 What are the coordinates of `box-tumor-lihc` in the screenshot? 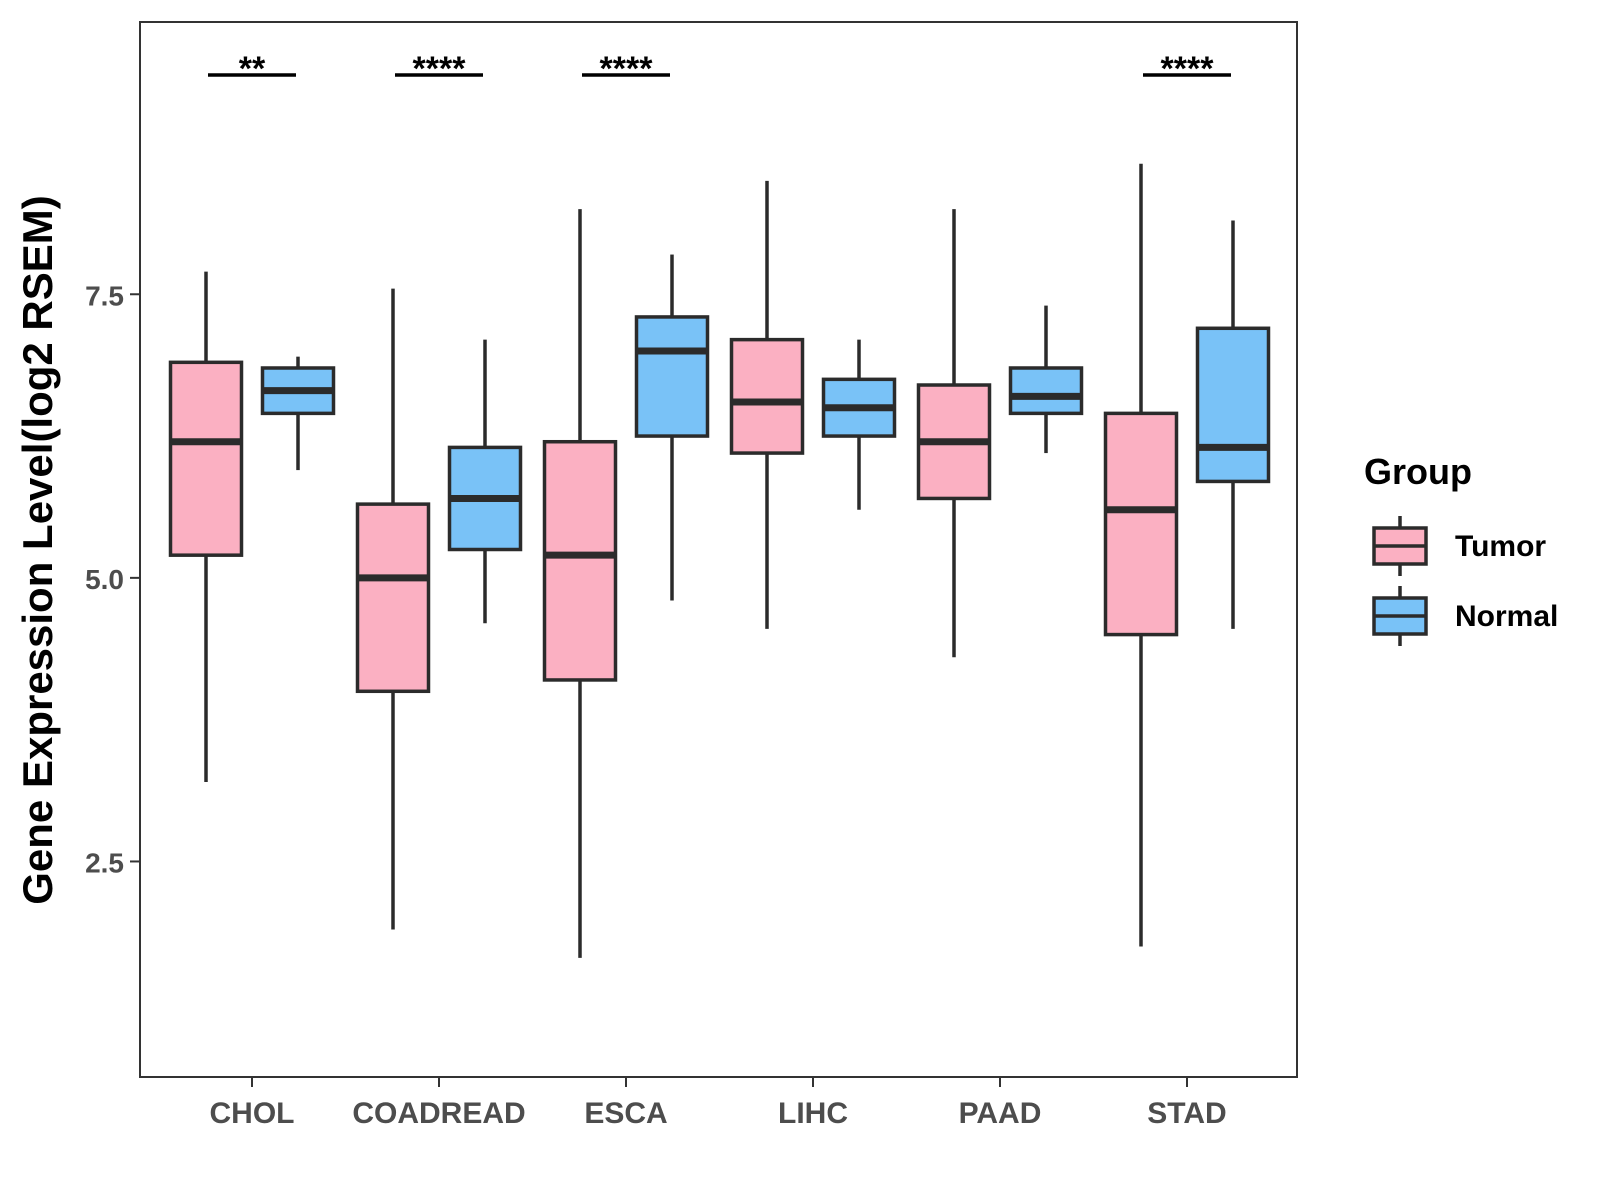 It's located at (767, 404).